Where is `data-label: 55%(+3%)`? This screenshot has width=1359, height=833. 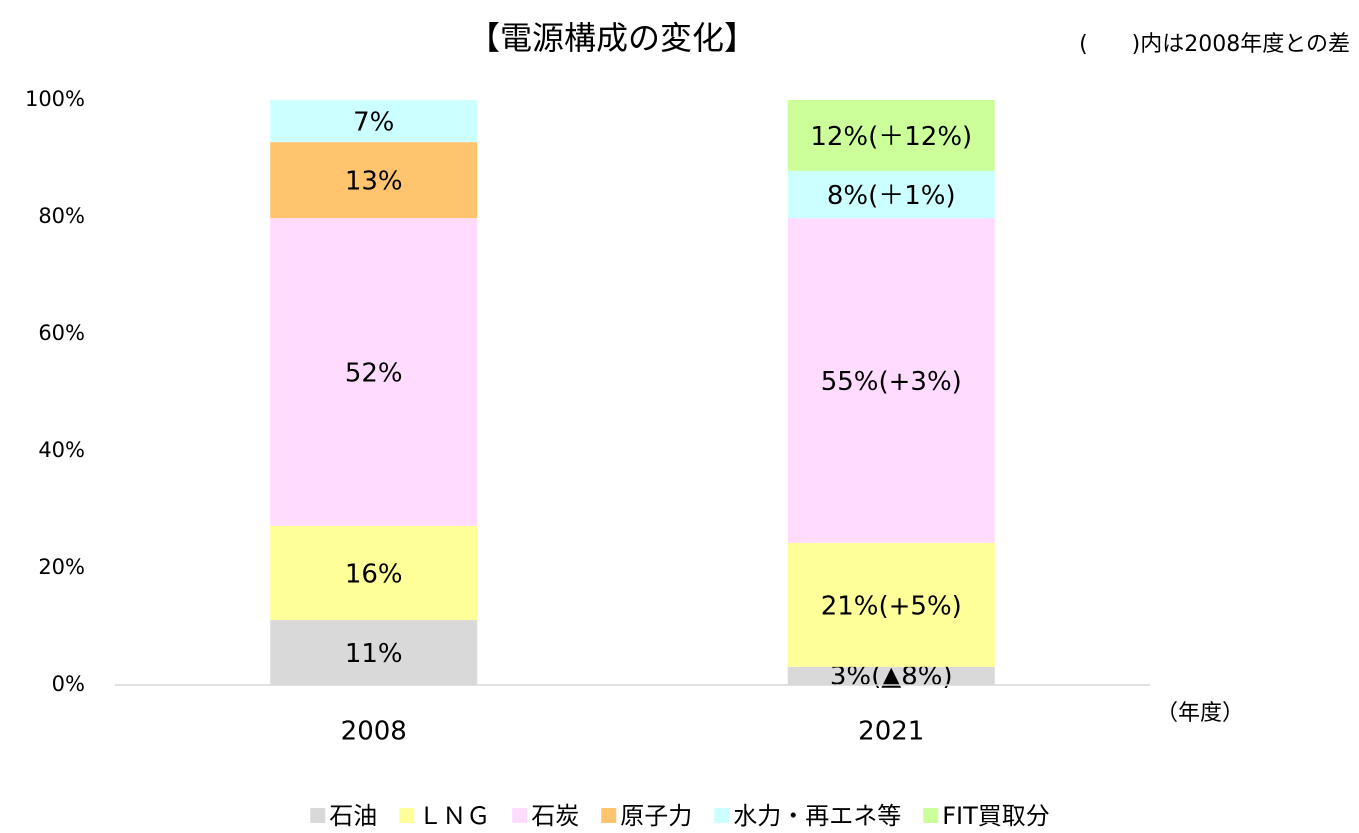
data-label: 55%(+3%) is located at coordinates (891, 382).